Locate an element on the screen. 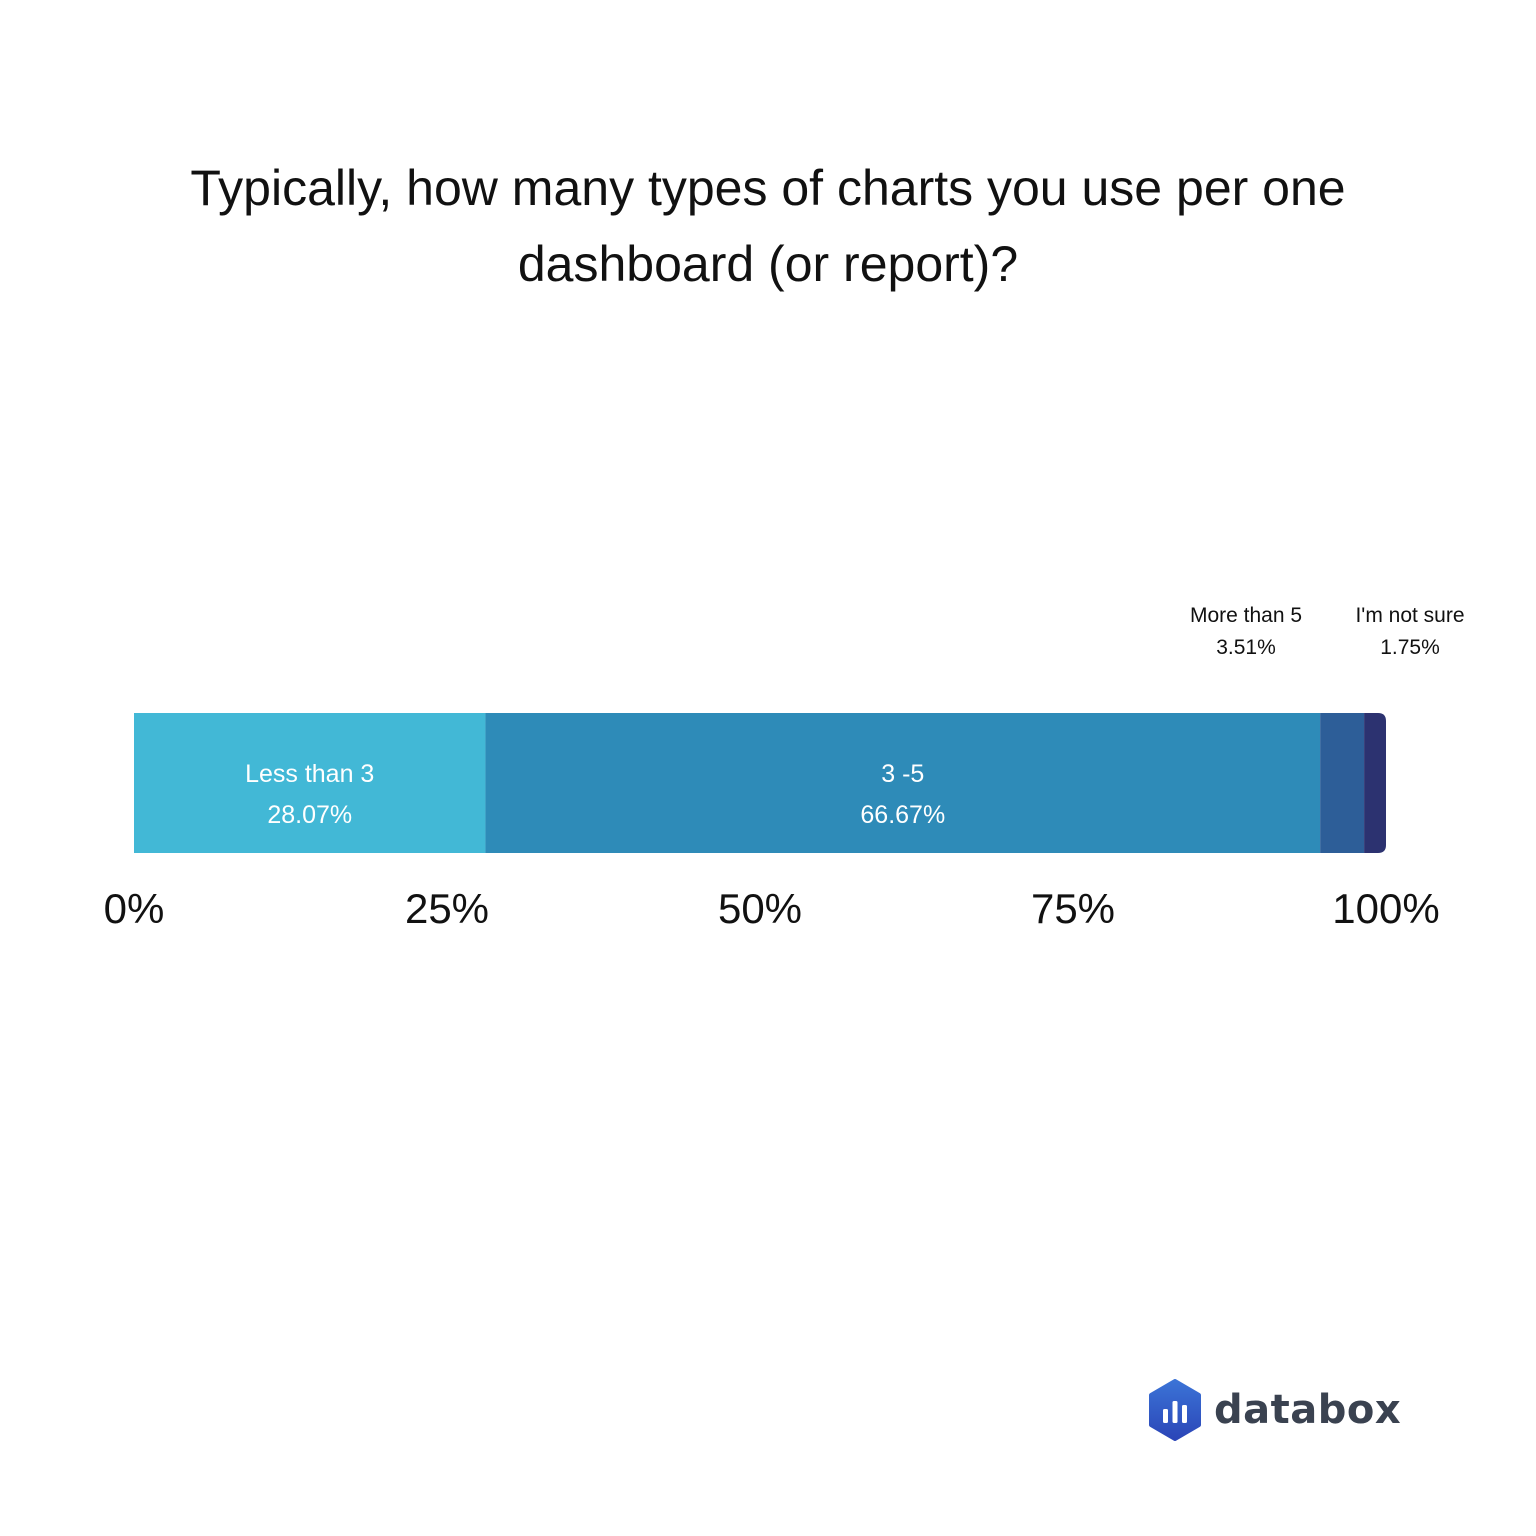 The image size is (1536, 1536). segment-value-less-than-3: 28.07% is located at coordinates (309, 815).